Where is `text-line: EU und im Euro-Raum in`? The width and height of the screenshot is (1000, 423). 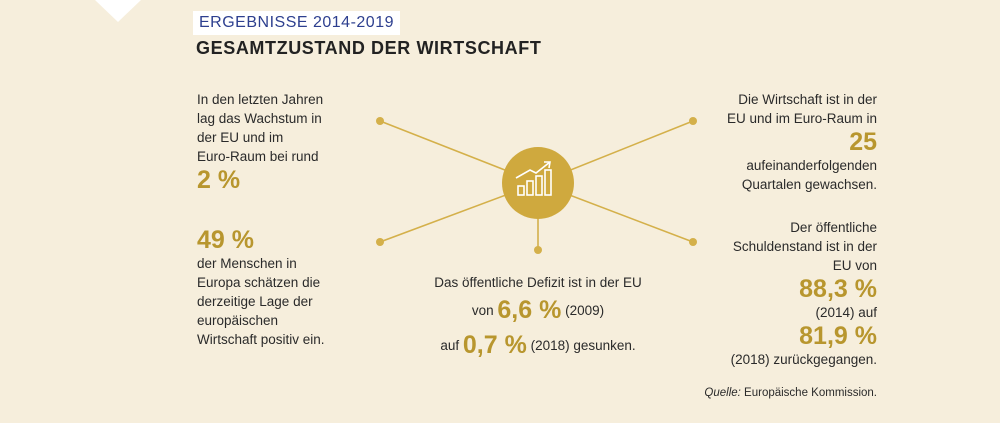
text-line: EU und im Euro-Raum in is located at coordinates (801, 118).